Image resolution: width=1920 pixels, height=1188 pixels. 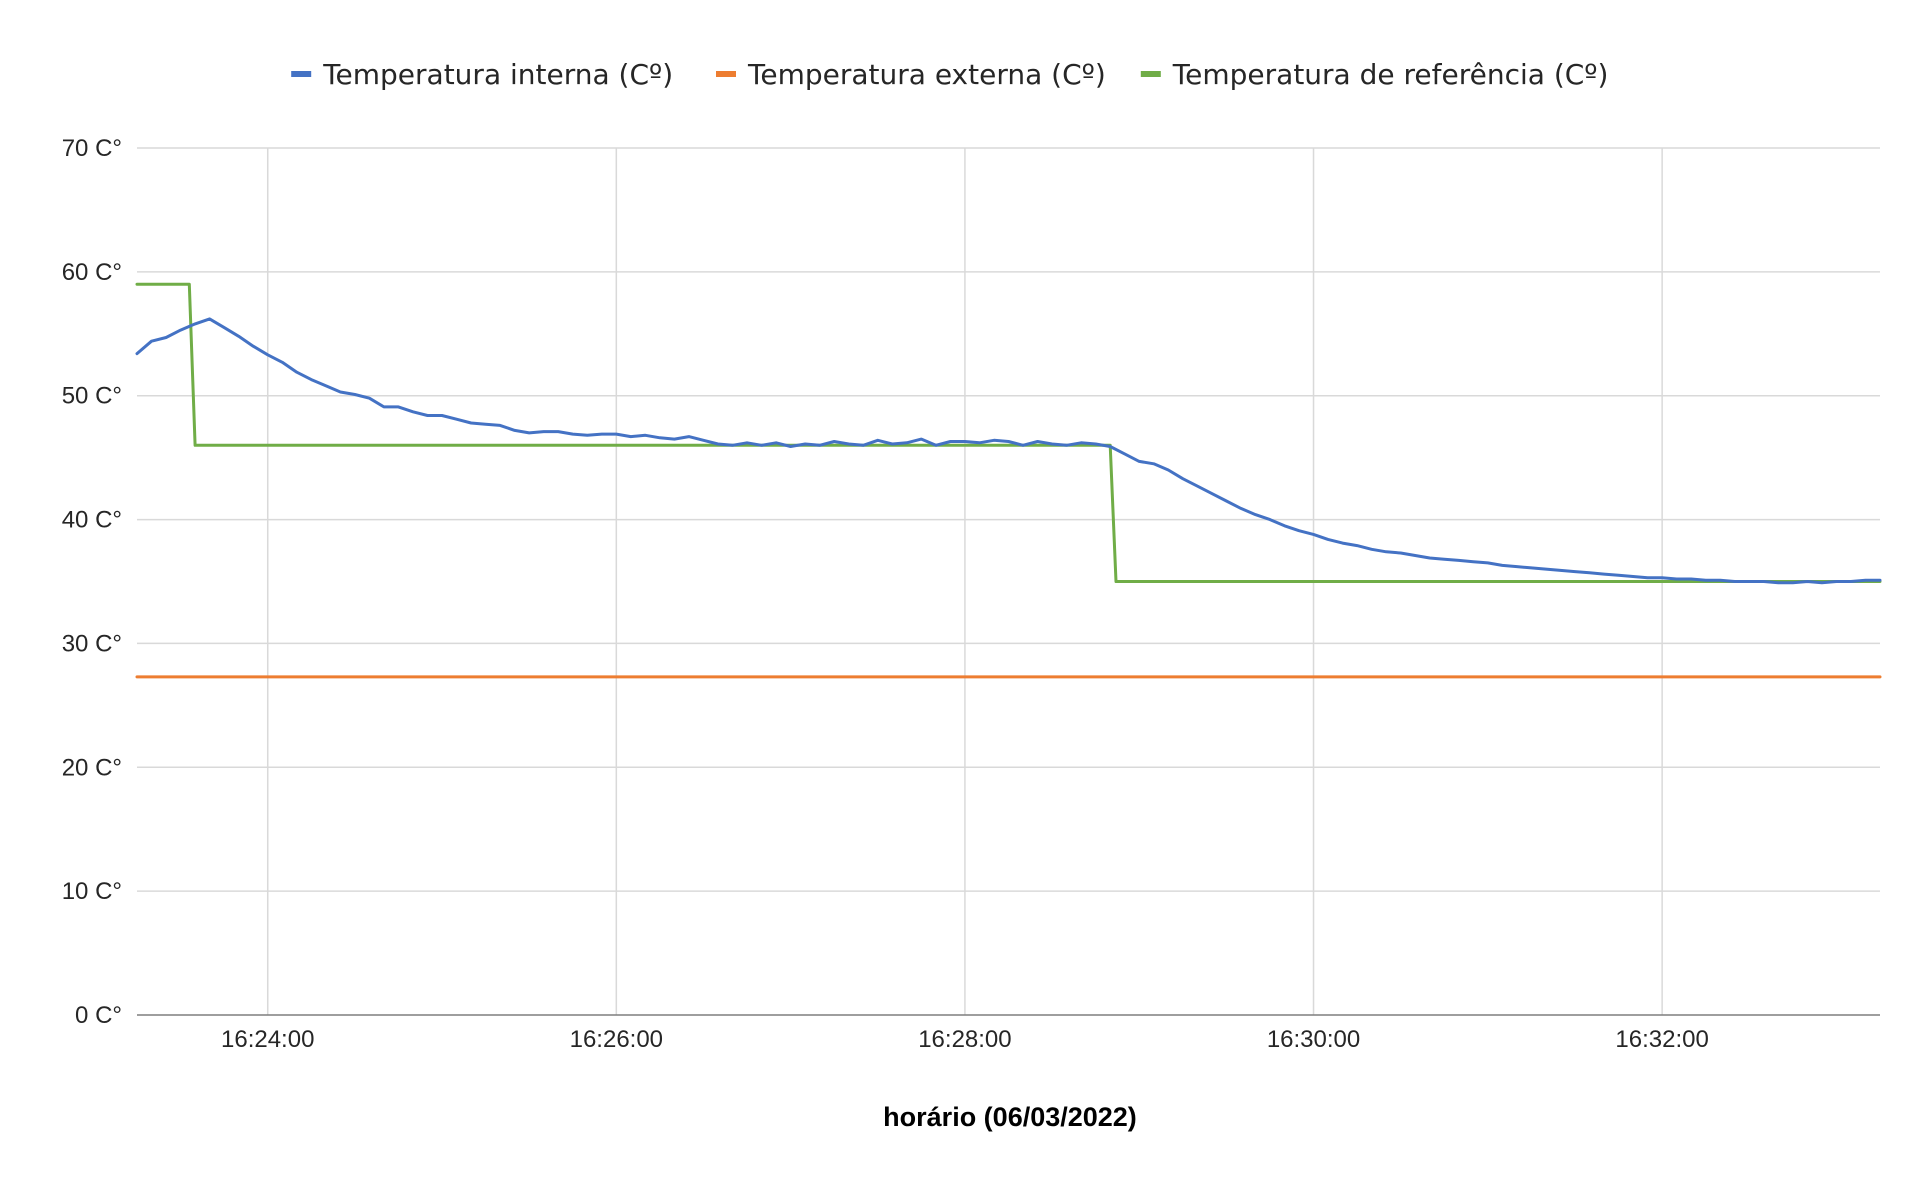 What do you see at coordinates (964, 1039) in the screenshot?
I see `x-tick-label: 16:28:00` at bounding box center [964, 1039].